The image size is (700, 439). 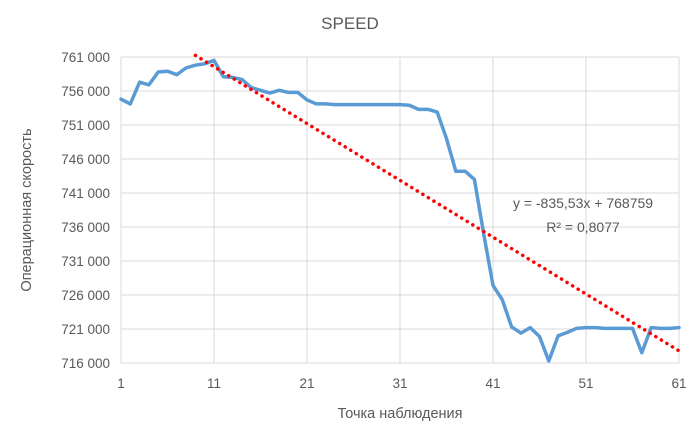 I want to click on chart-title: SPEED, so click(x=350, y=23).